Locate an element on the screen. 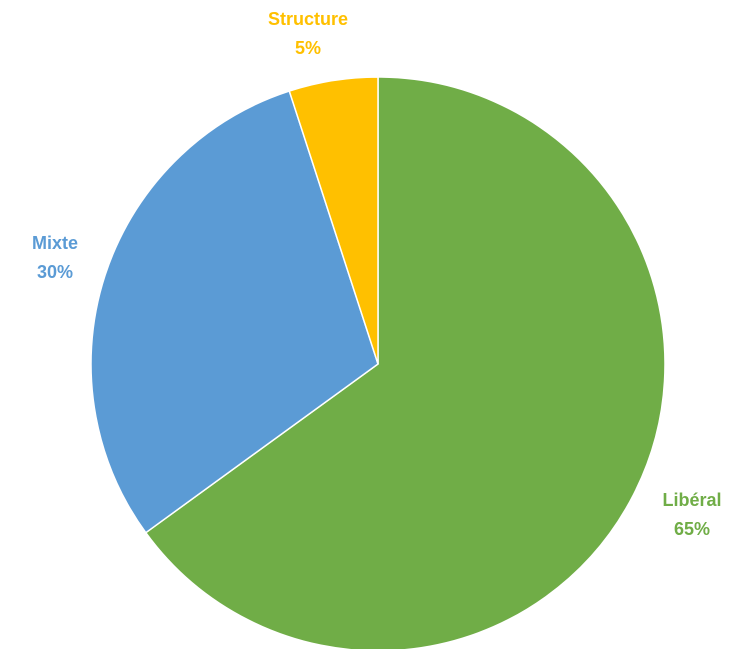 The height and width of the screenshot is (649, 748). data-label-value-mixte: 30% is located at coordinates (55, 272).